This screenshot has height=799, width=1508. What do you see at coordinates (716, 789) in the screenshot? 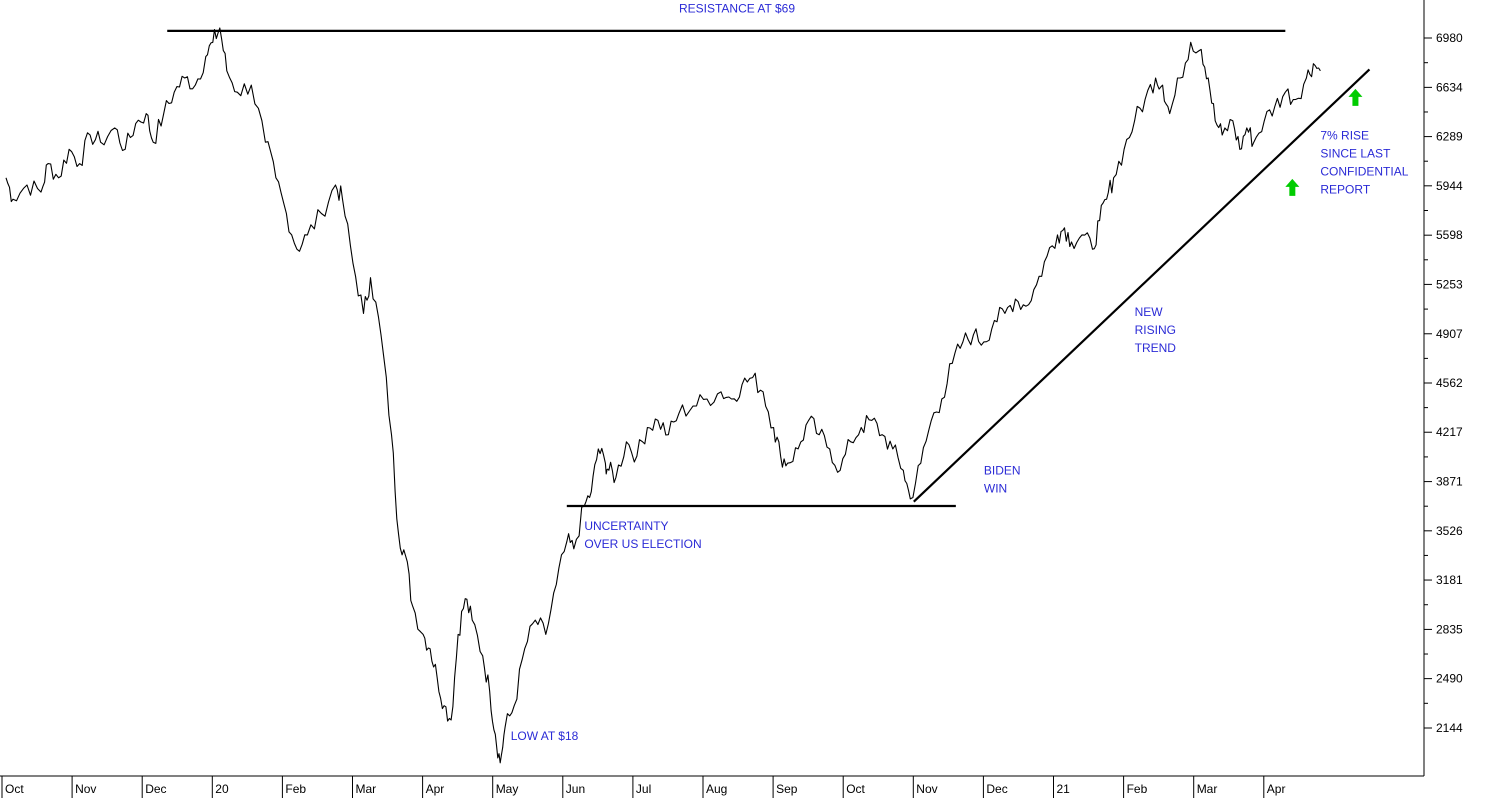
I see `x-tick-label: Aug` at bounding box center [716, 789].